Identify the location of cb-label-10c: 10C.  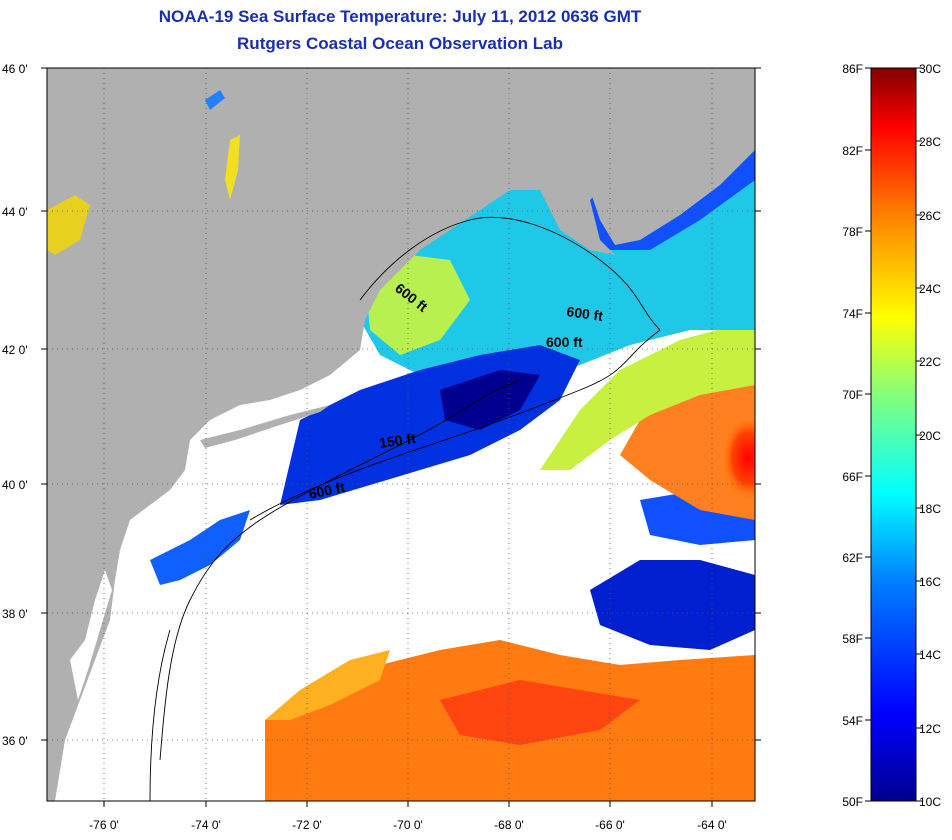
(930, 802).